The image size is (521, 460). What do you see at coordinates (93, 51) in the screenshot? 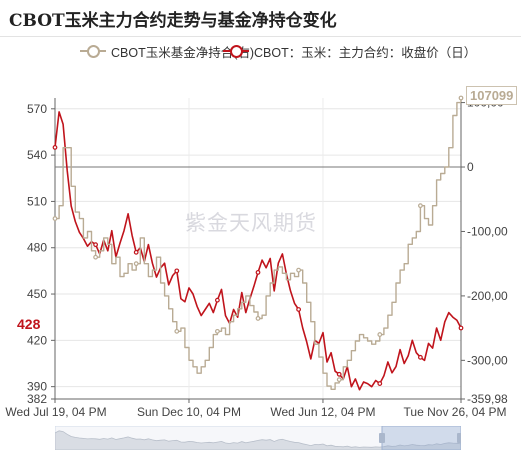
I see `legend-marker-fund-net` at bounding box center [93, 51].